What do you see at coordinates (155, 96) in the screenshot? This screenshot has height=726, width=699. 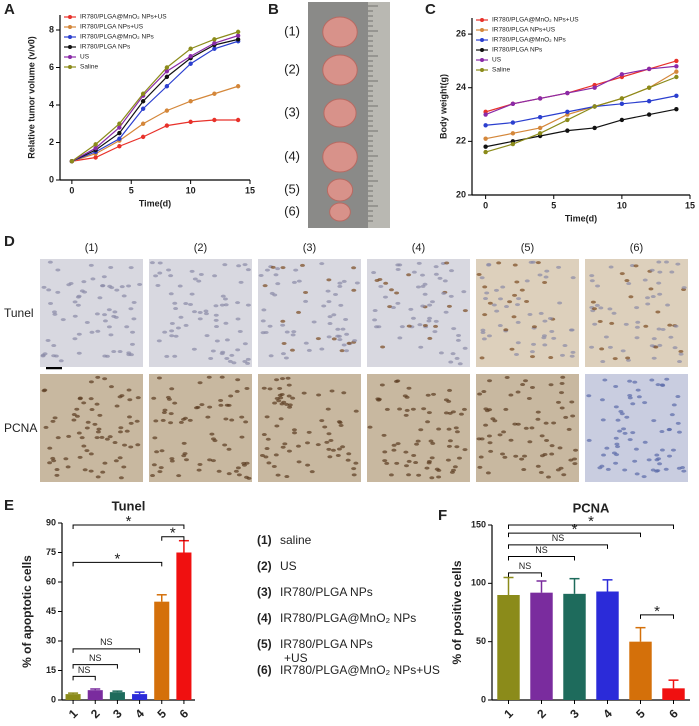 I see `series-line` at bounding box center [155, 96].